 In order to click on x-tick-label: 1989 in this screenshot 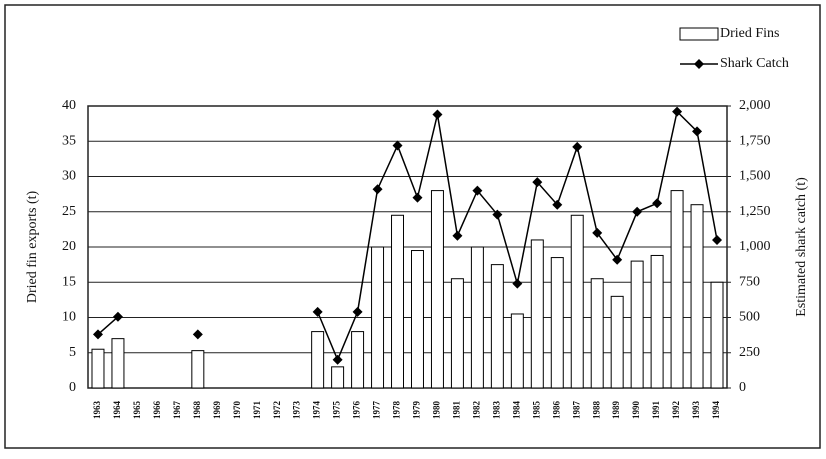, I will do `click(616, 410)`.